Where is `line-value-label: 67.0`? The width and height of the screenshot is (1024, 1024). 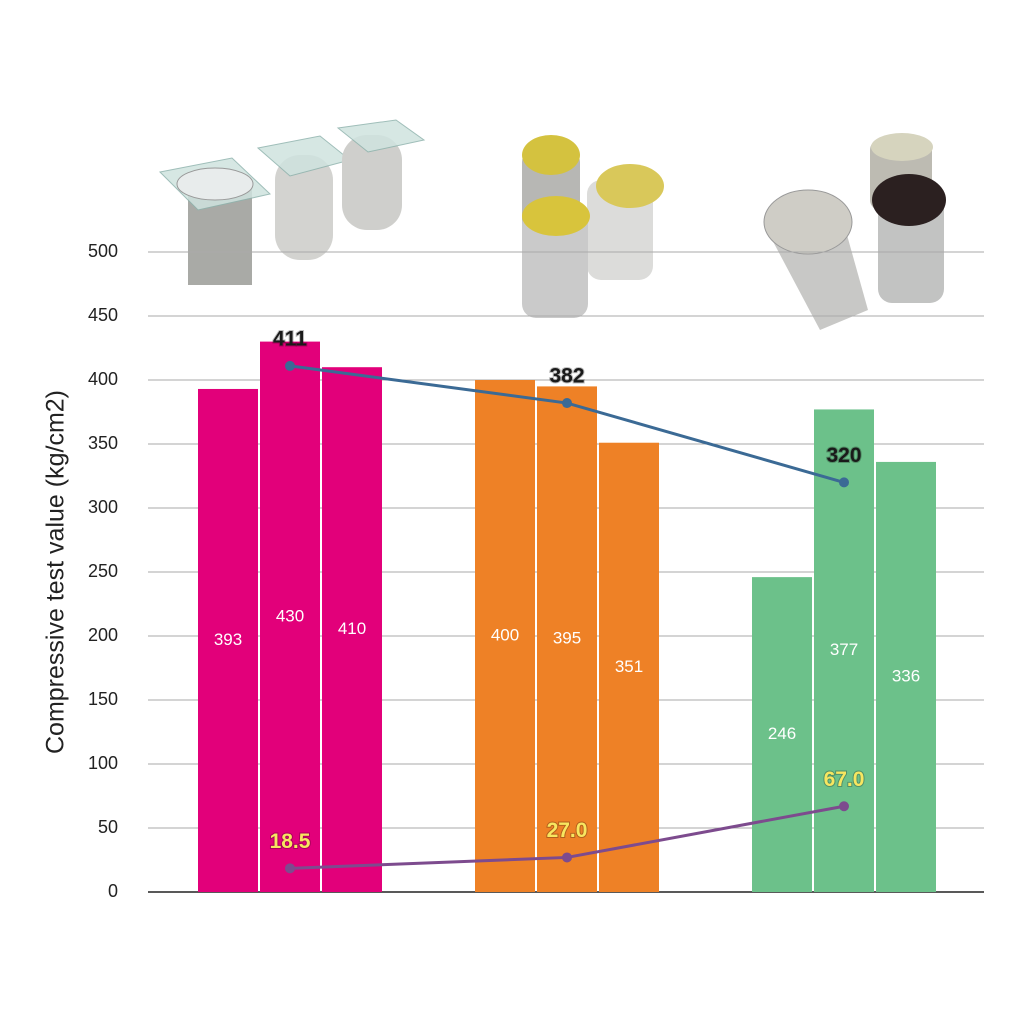
line-value-label: 67.0 is located at coordinates (844, 779).